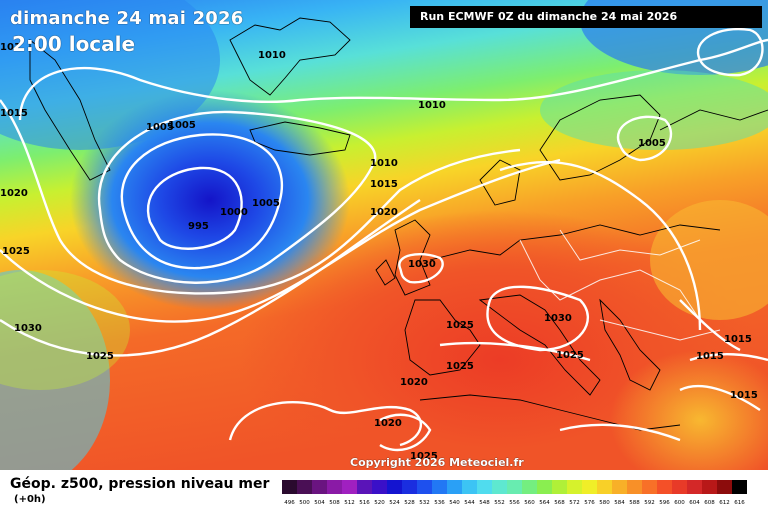  Describe the element at coordinates (10, 47) in the screenshot. I see `isobar-label: 101` at that location.